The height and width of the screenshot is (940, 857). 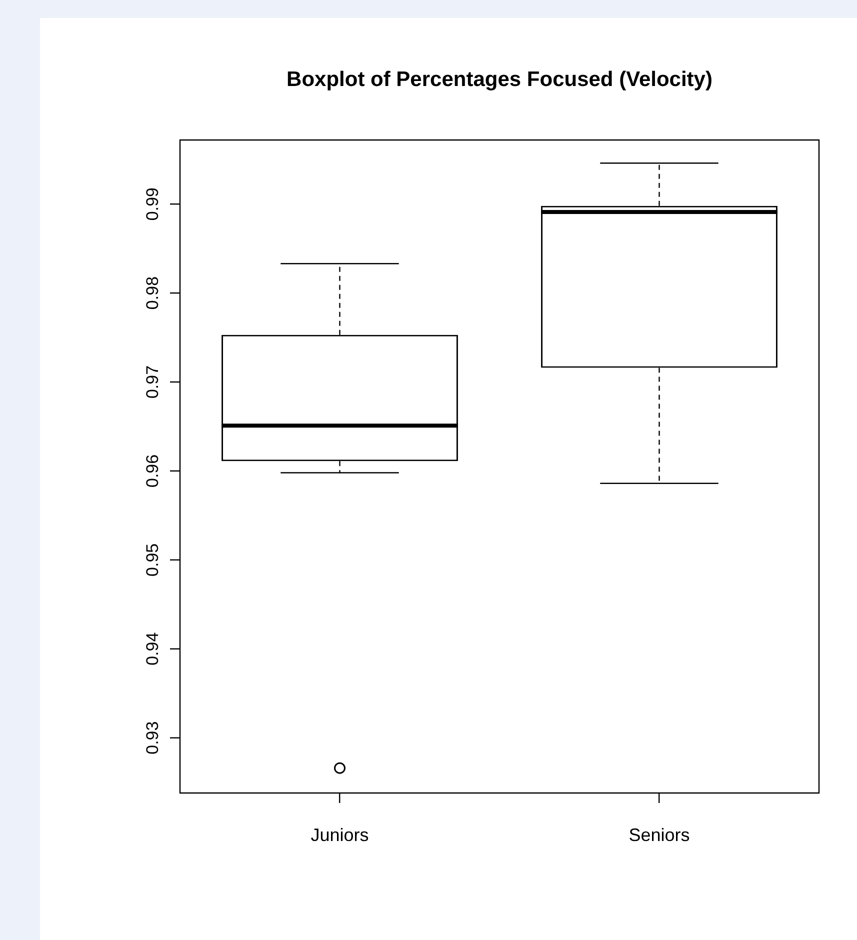 What do you see at coordinates (152, 559) in the screenshot?
I see `y-tick-label: 0.95` at bounding box center [152, 559].